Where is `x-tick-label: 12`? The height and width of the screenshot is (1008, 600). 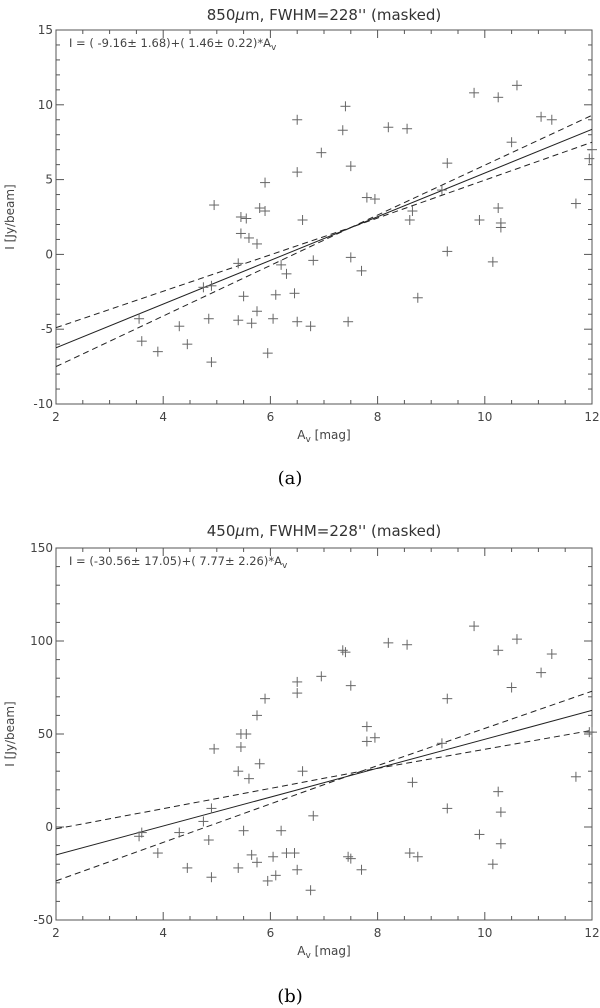
x-tick-label: 12 is located at coordinates (591, 417).